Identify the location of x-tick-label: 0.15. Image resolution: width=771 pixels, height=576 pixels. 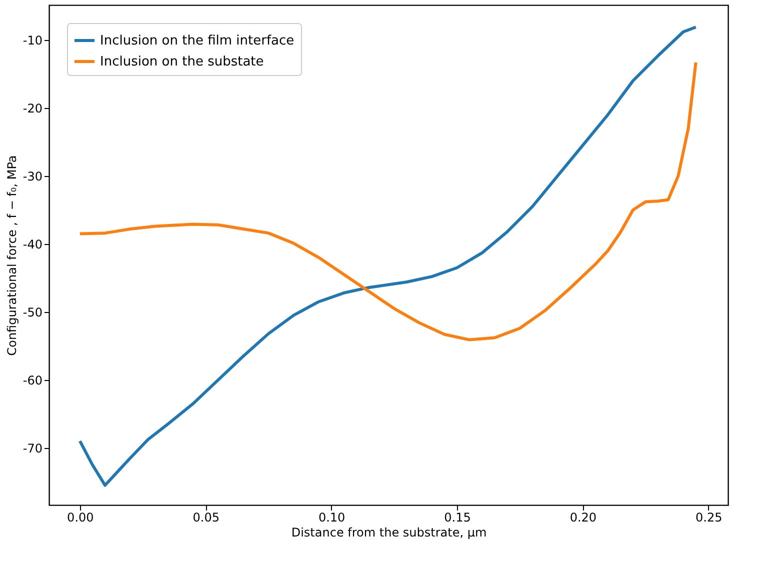
(457, 517).